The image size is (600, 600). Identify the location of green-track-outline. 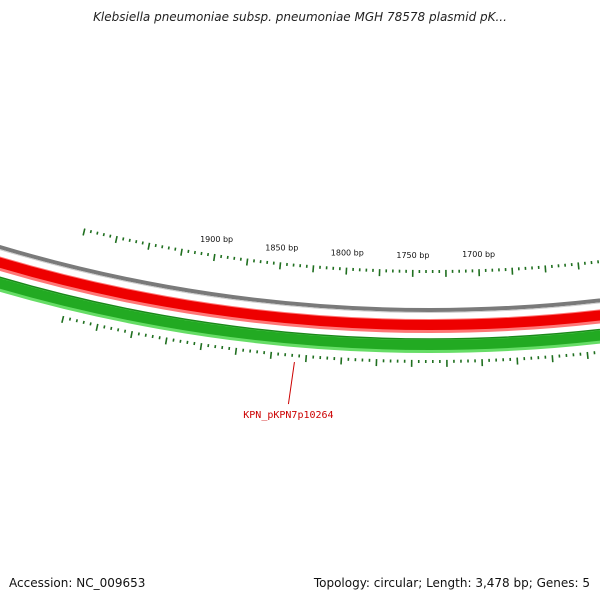
(300, 315).